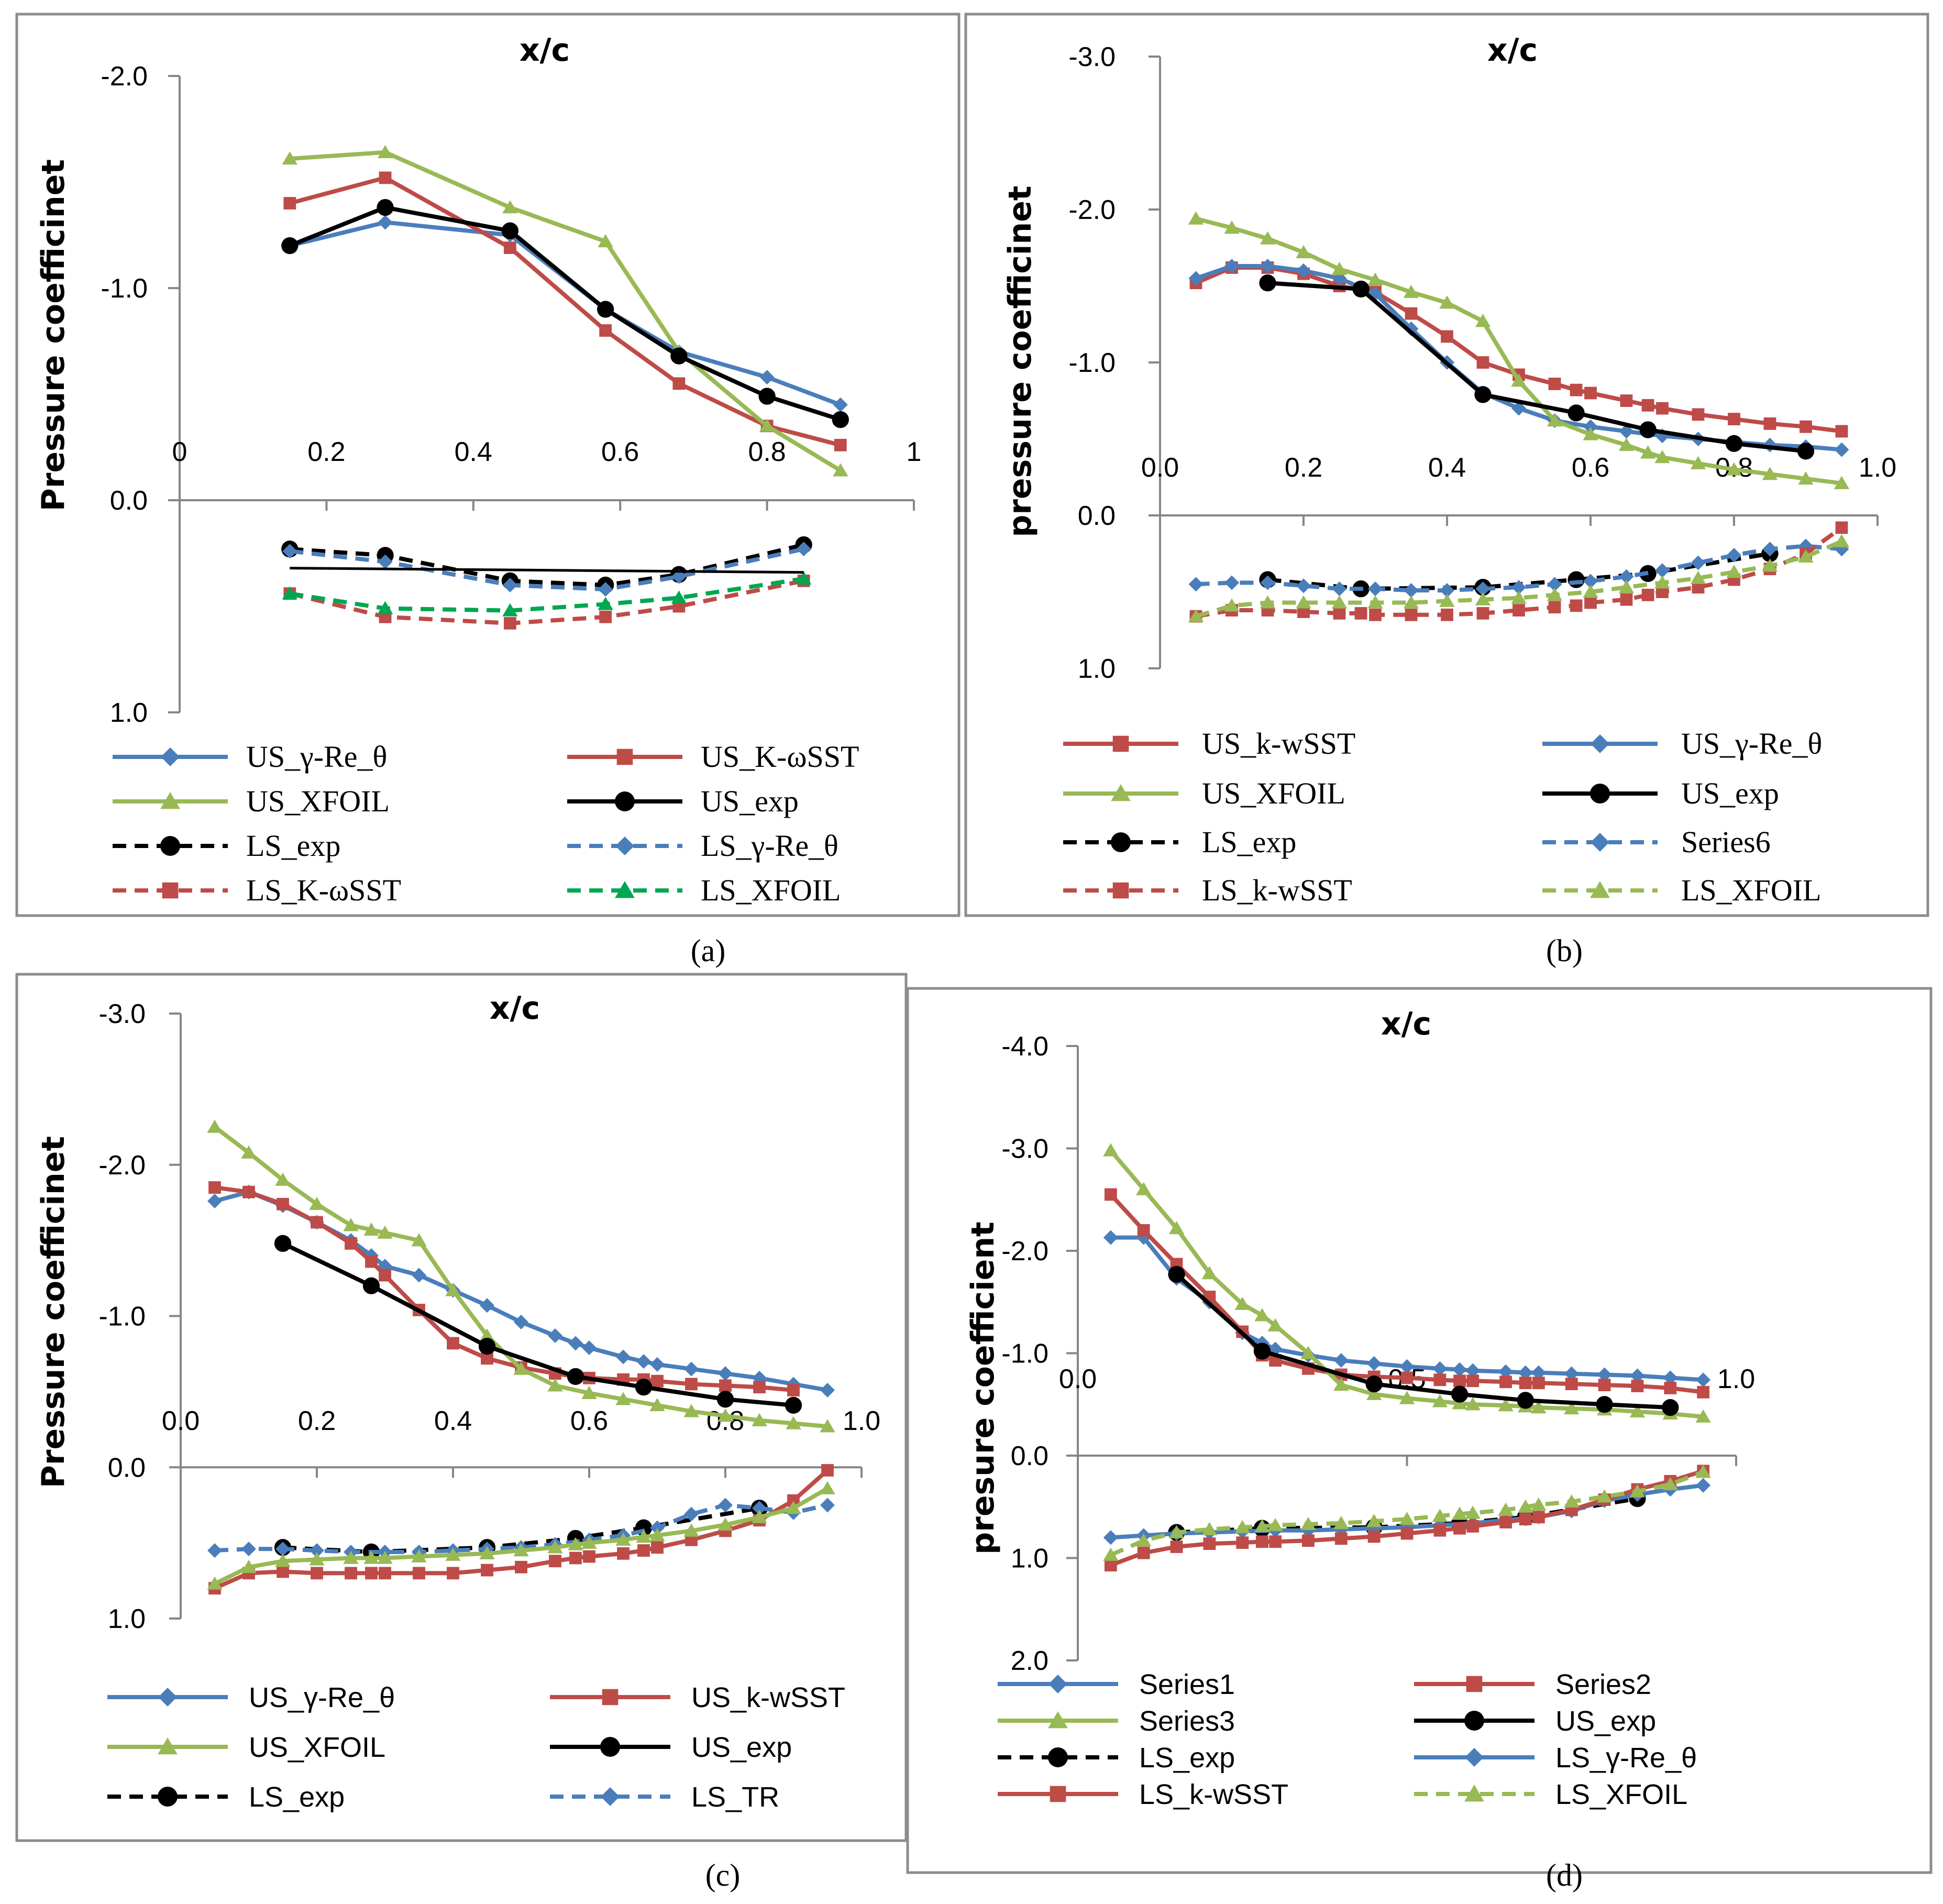 The height and width of the screenshot is (1904, 1943). What do you see at coordinates (297, 1797) in the screenshot?
I see `legend-label: LS_exp` at bounding box center [297, 1797].